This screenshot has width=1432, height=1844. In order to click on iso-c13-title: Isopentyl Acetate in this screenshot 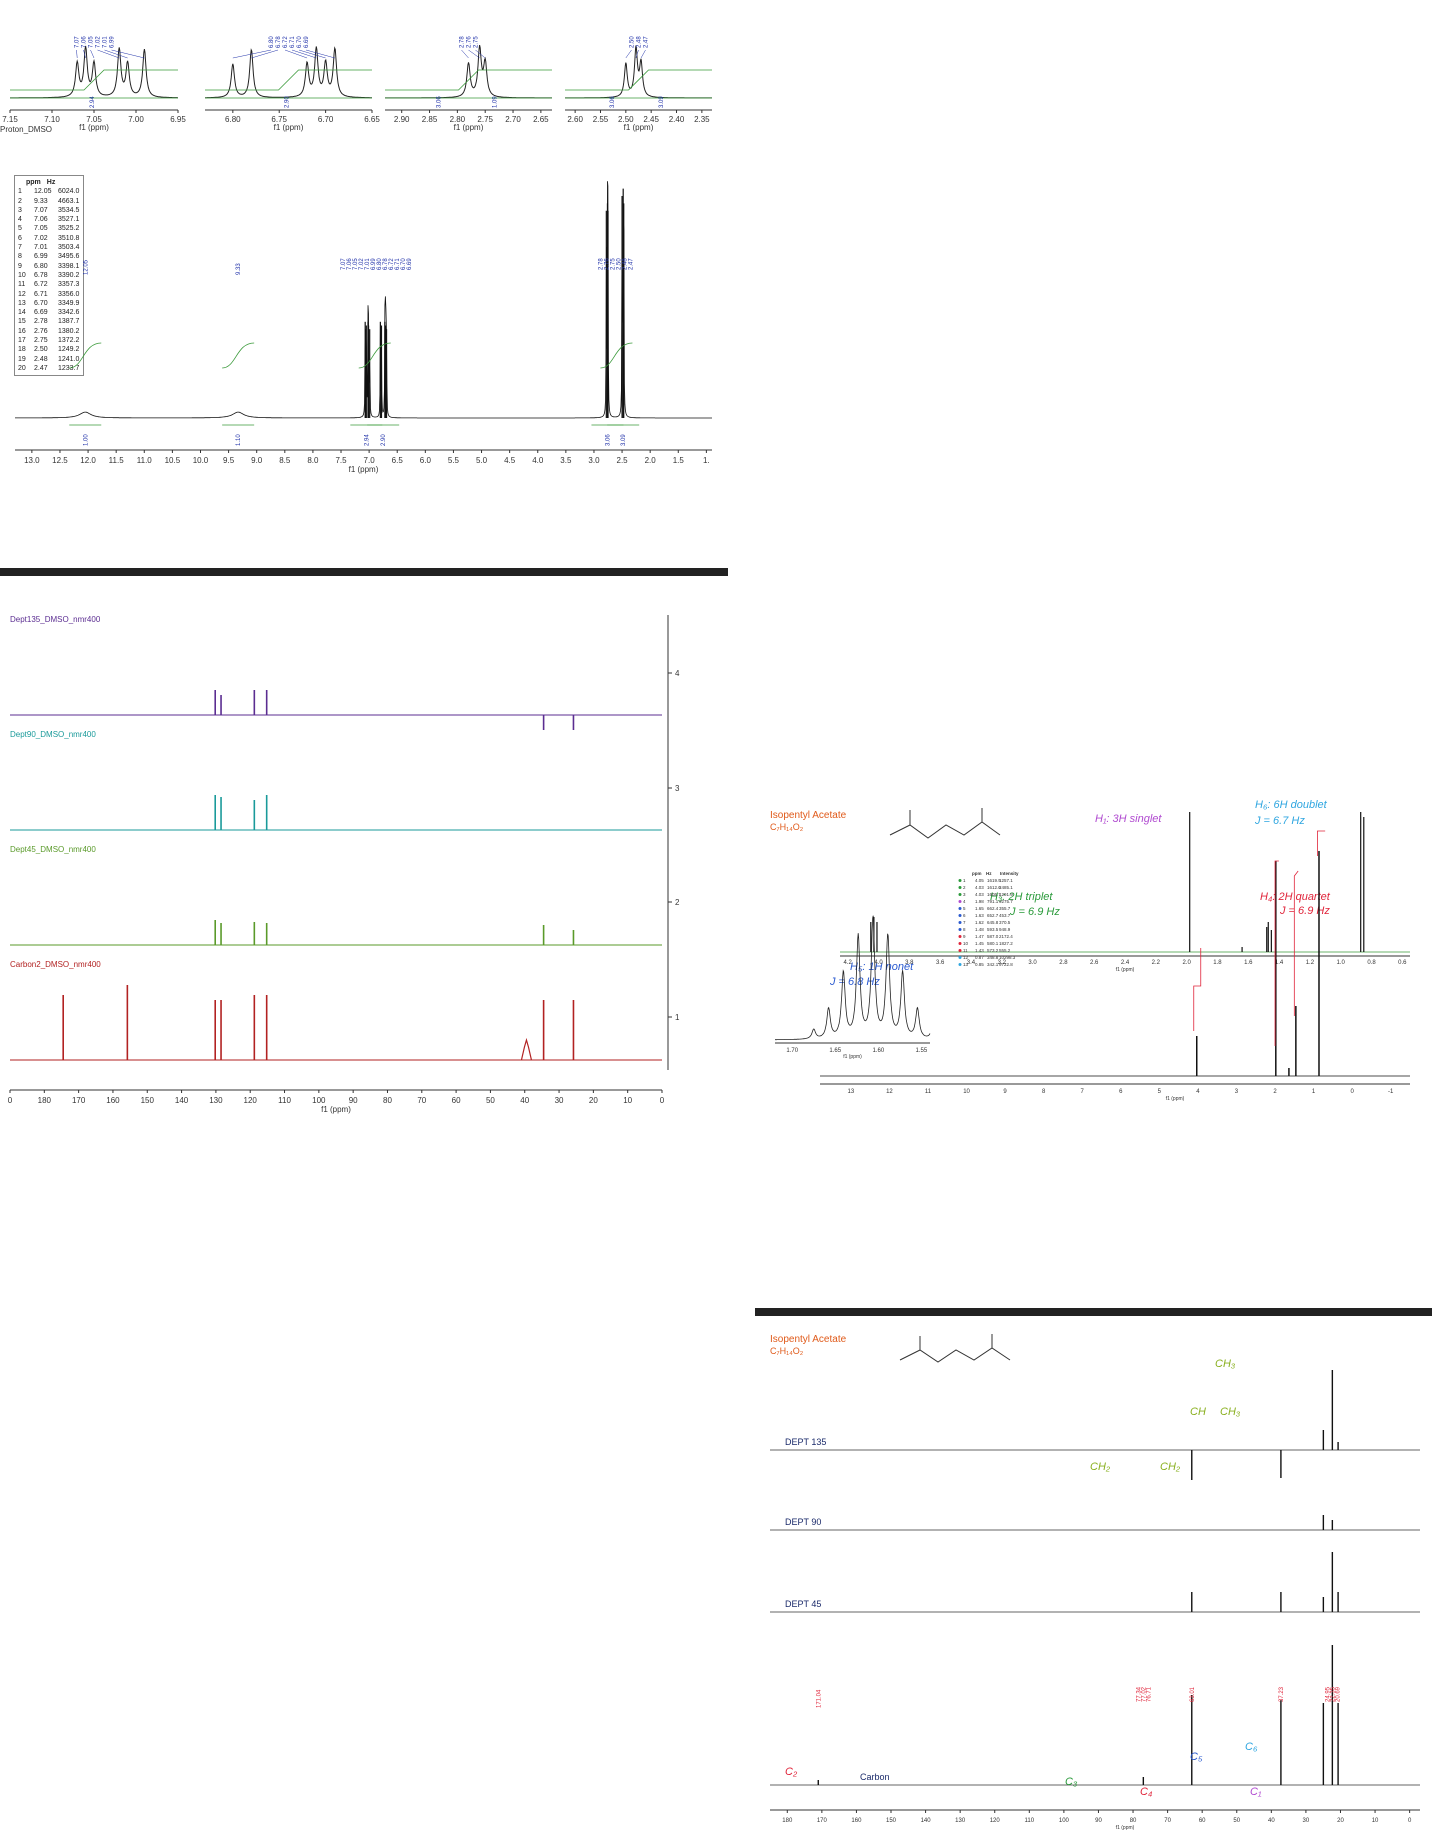, I will do `click(808, 1339)`.